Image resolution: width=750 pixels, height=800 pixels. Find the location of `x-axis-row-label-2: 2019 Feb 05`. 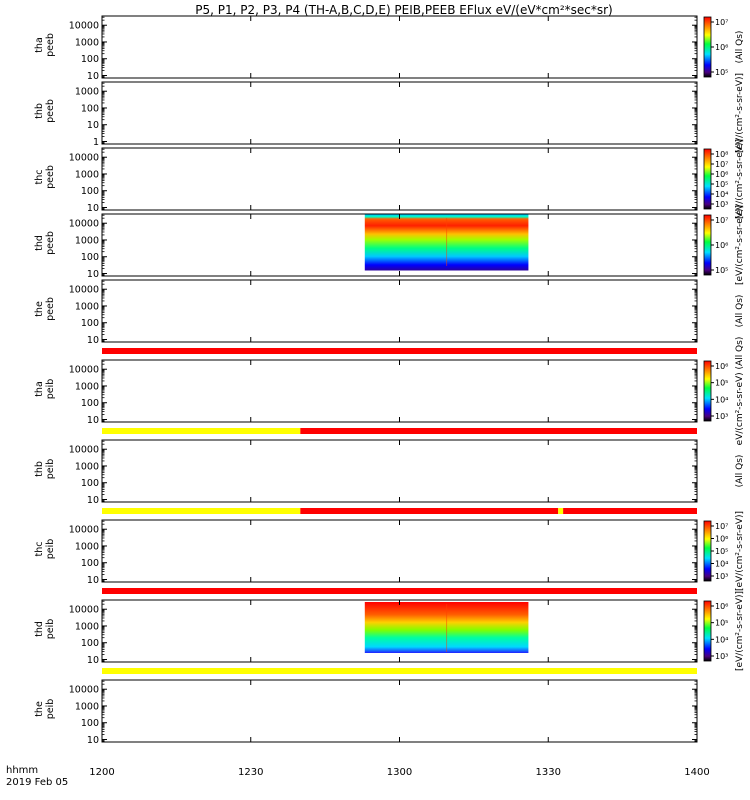

x-axis-row-label-2: 2019 Feb 05 is located at coordinates (37, 782).